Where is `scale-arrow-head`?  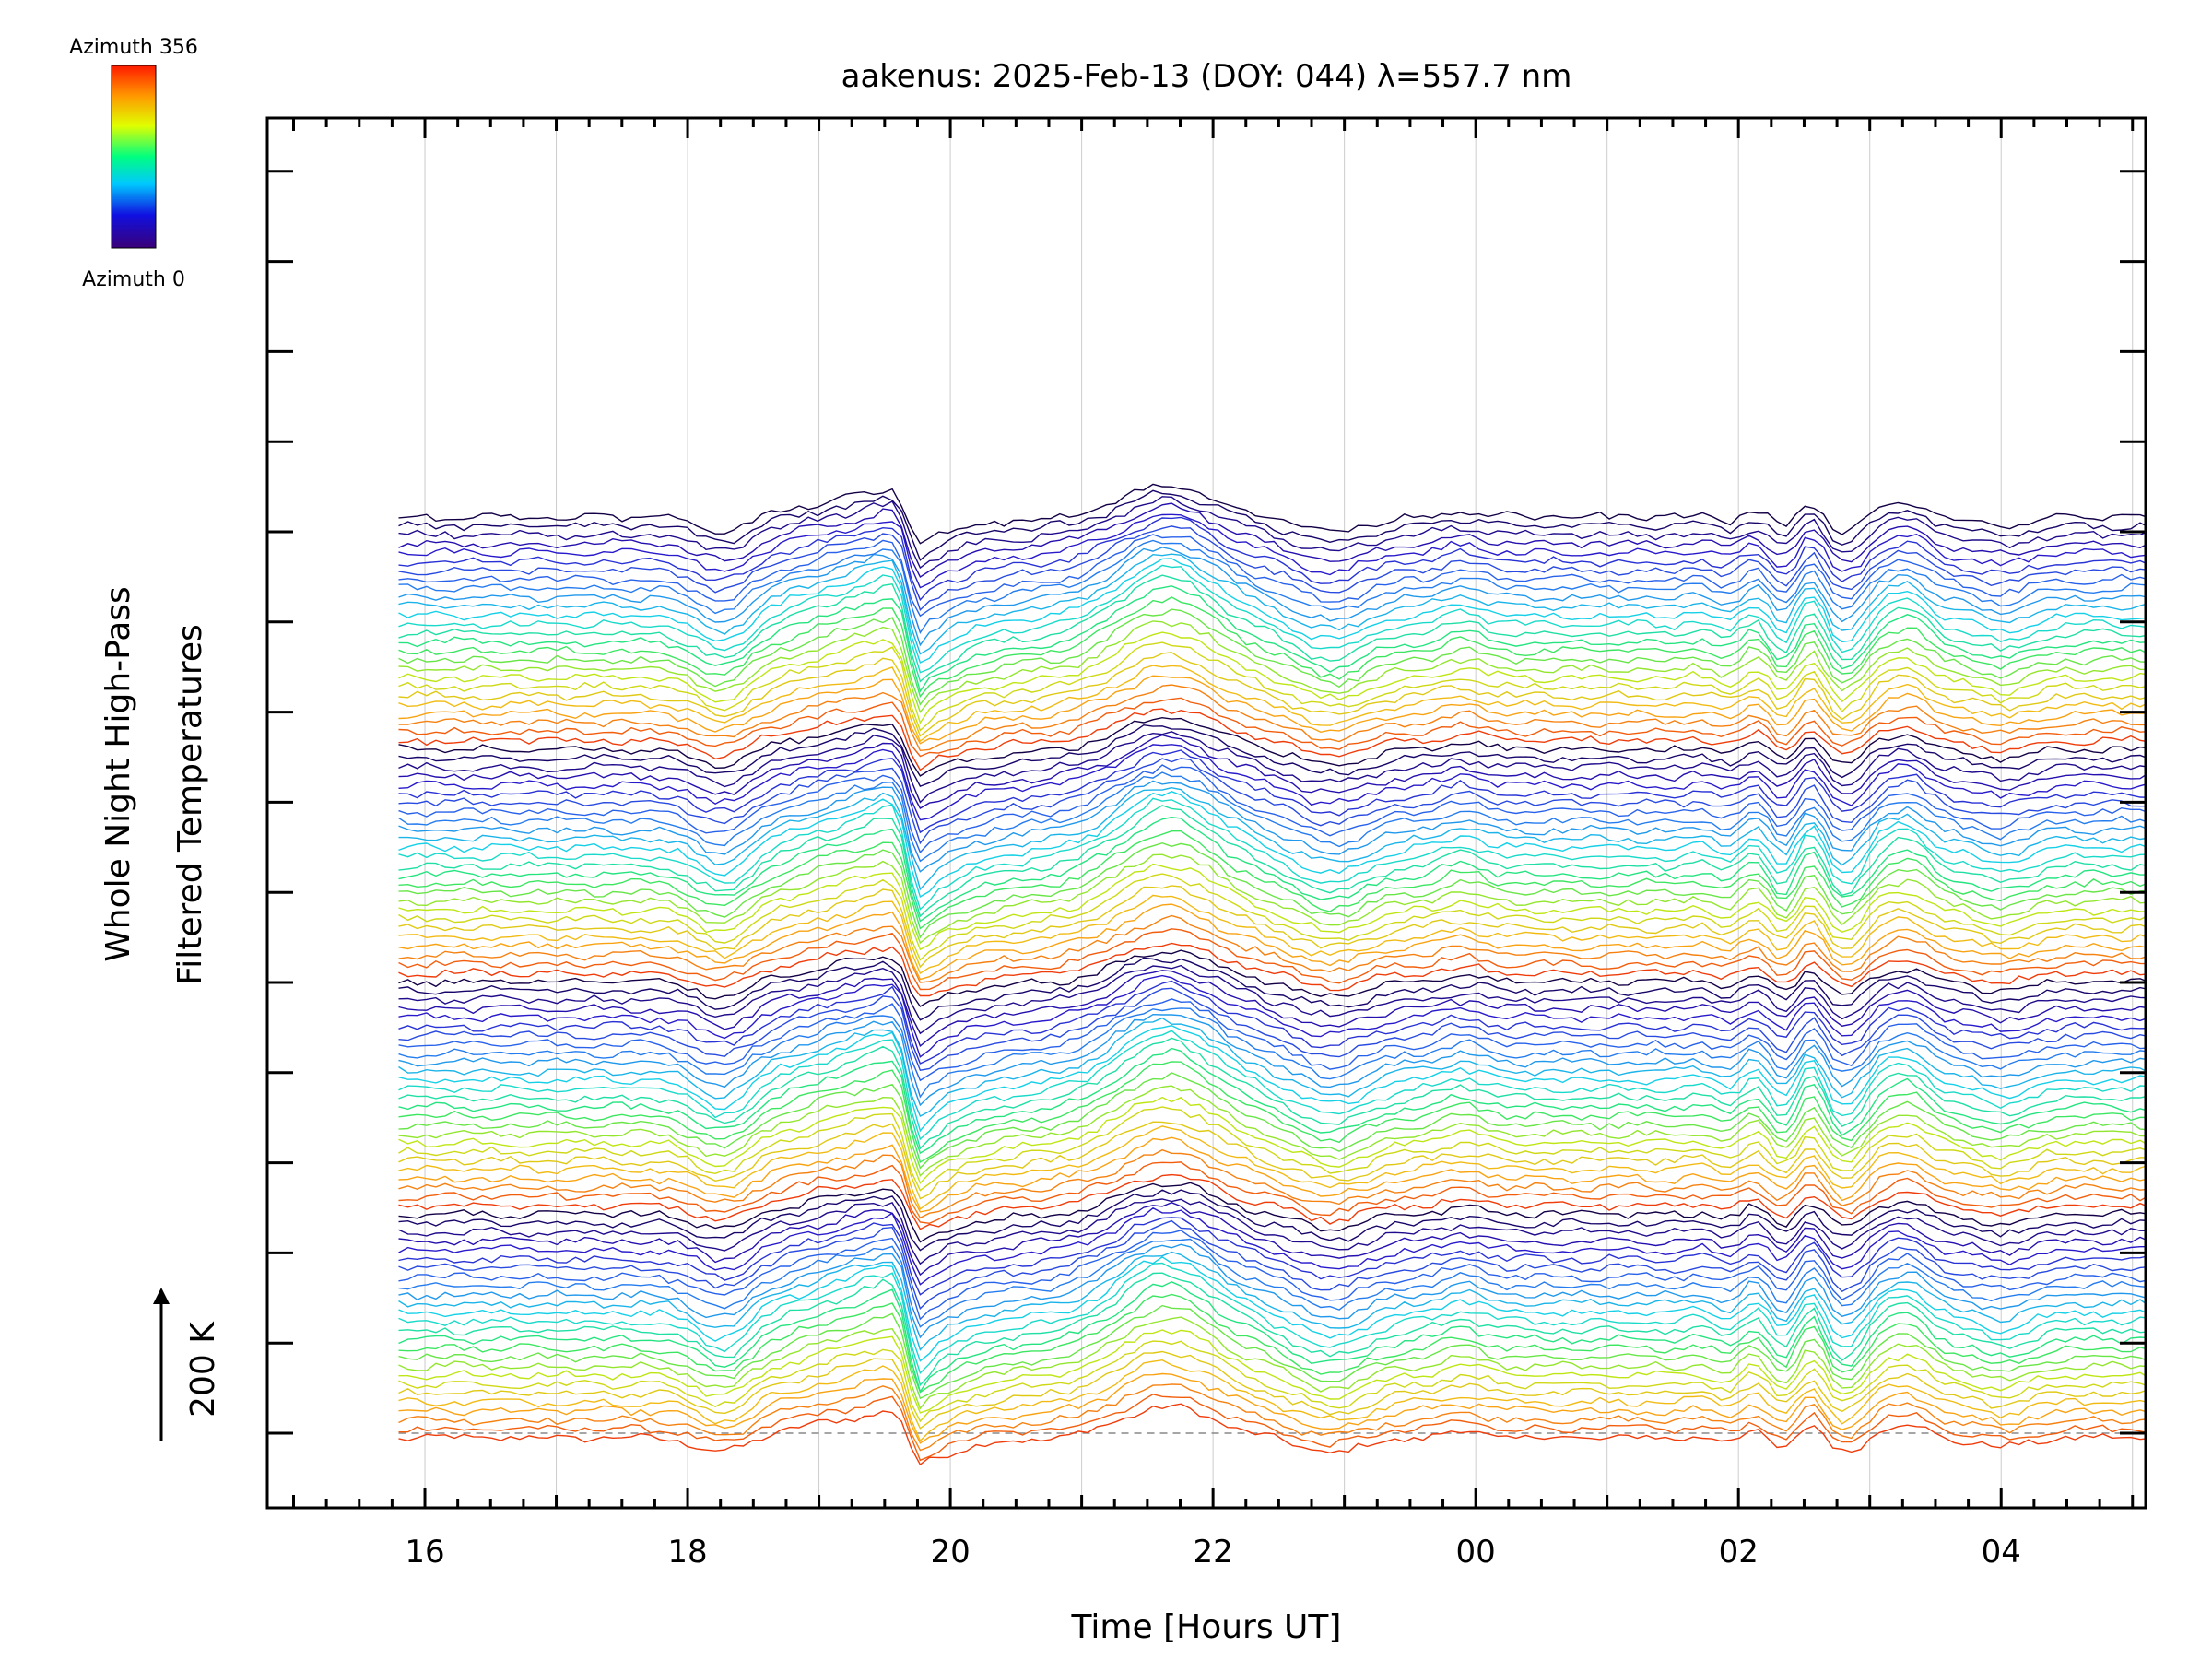 scale-arrow-head is located at coordinates (161, 1296).